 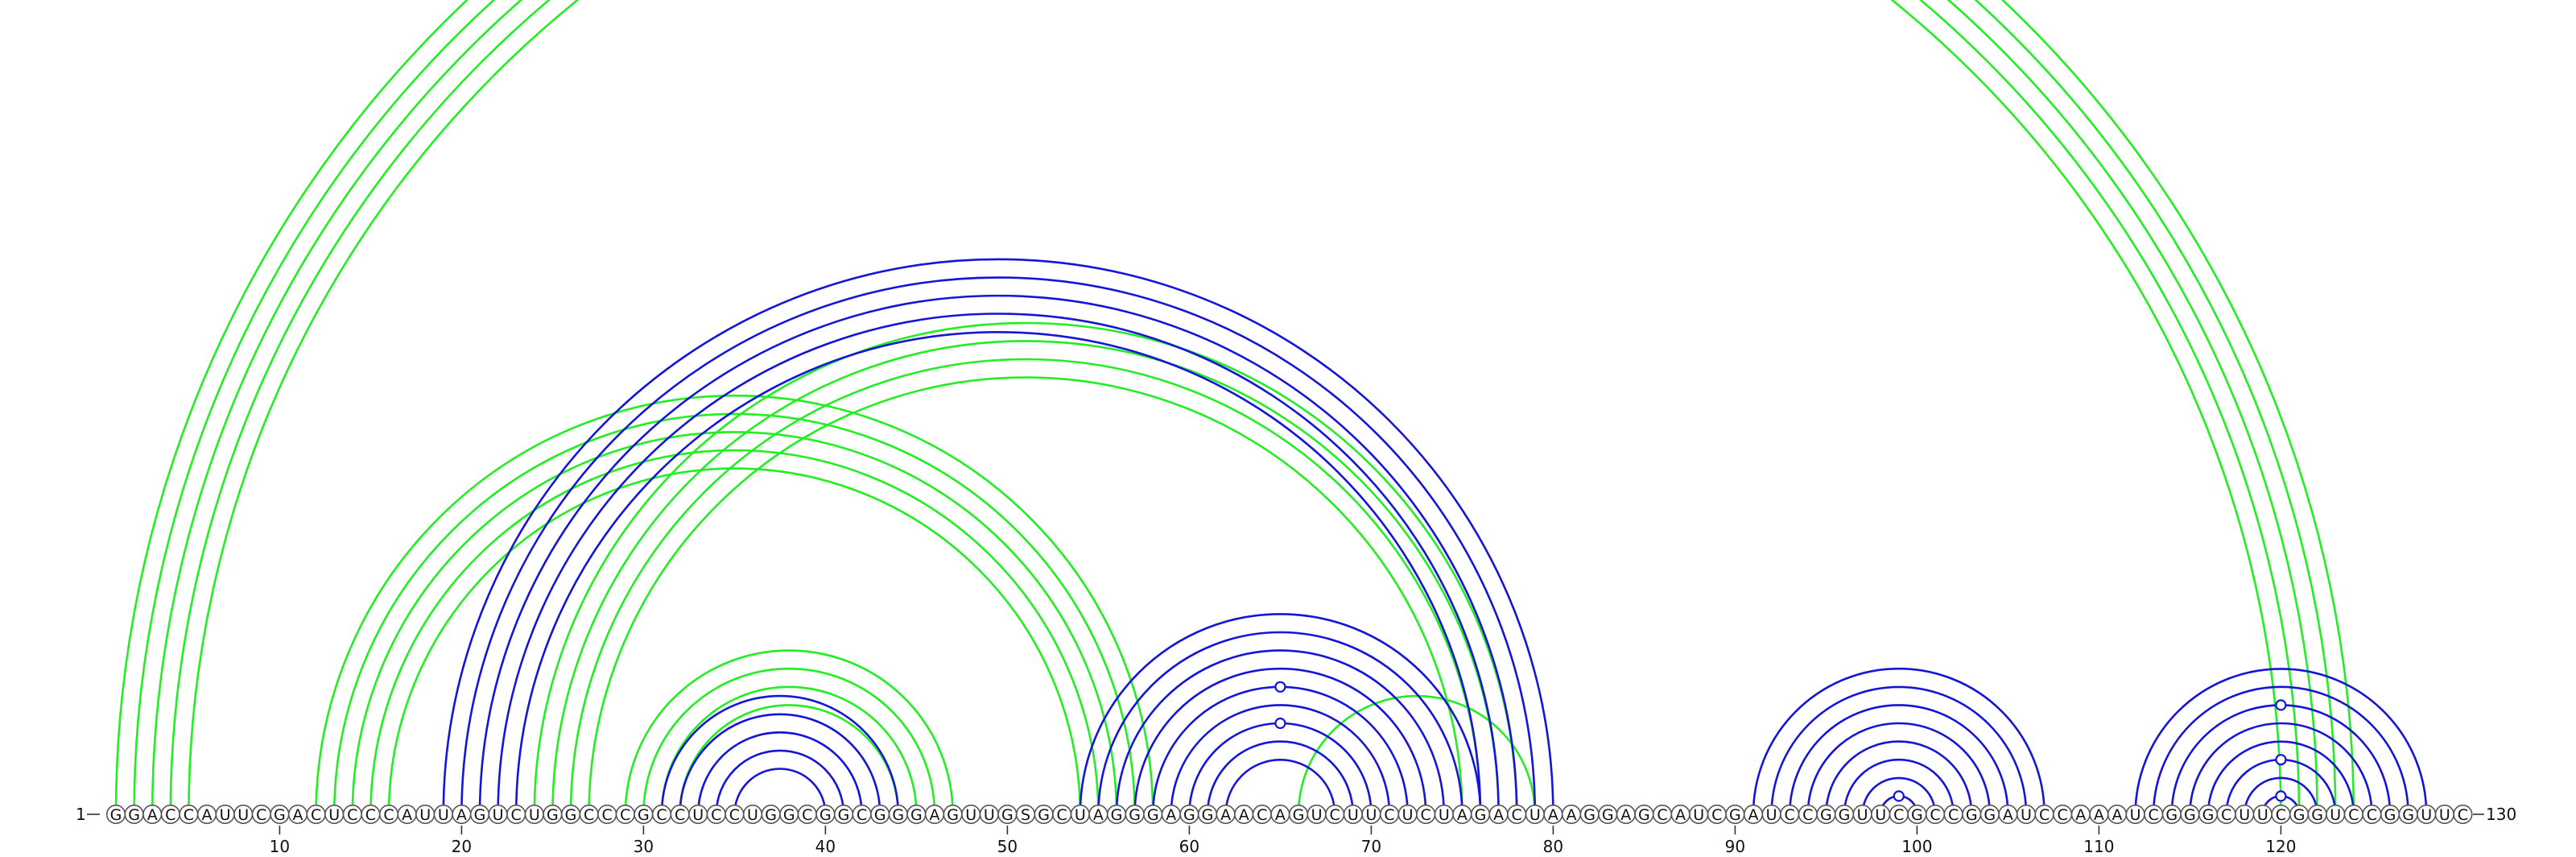 I want to click on tick-label: 20, so click(x=462, y=846).